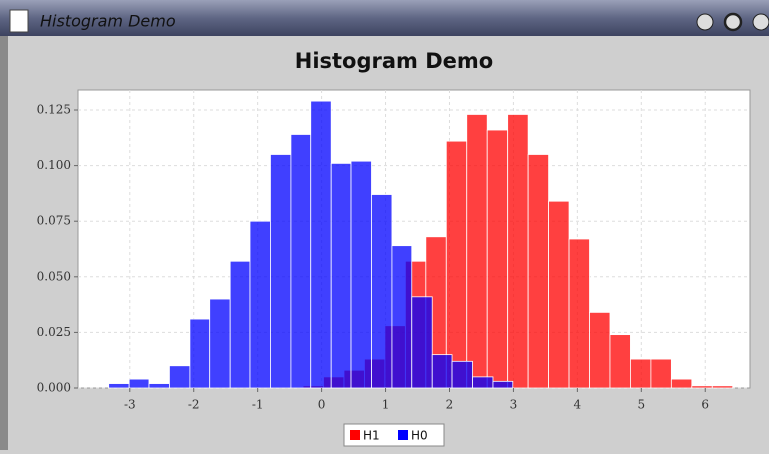 The height and width of the screenshot is (454, 769). Describe the element at coordinates (514, 405) in the screenshot. I see `x-tick-label: 3` at that location.